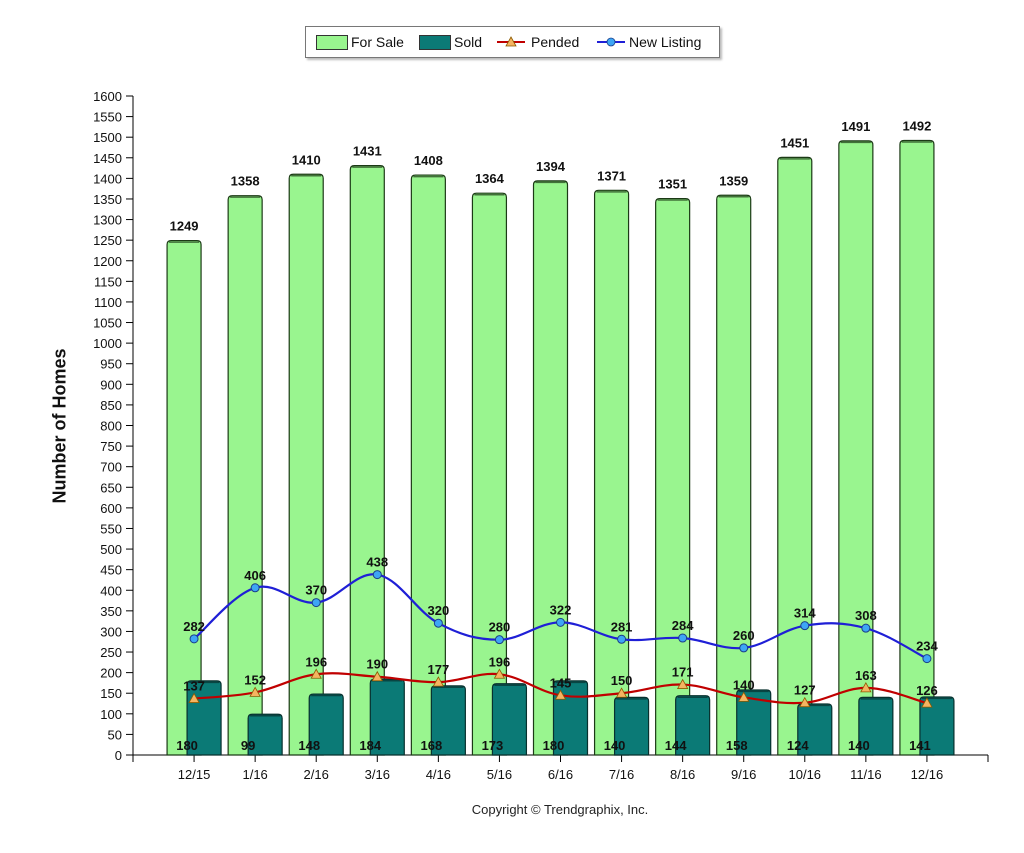 The width and height of the screenshot is (1024, 853). I want to click on pended-value-label: 190, so click(377, 664).